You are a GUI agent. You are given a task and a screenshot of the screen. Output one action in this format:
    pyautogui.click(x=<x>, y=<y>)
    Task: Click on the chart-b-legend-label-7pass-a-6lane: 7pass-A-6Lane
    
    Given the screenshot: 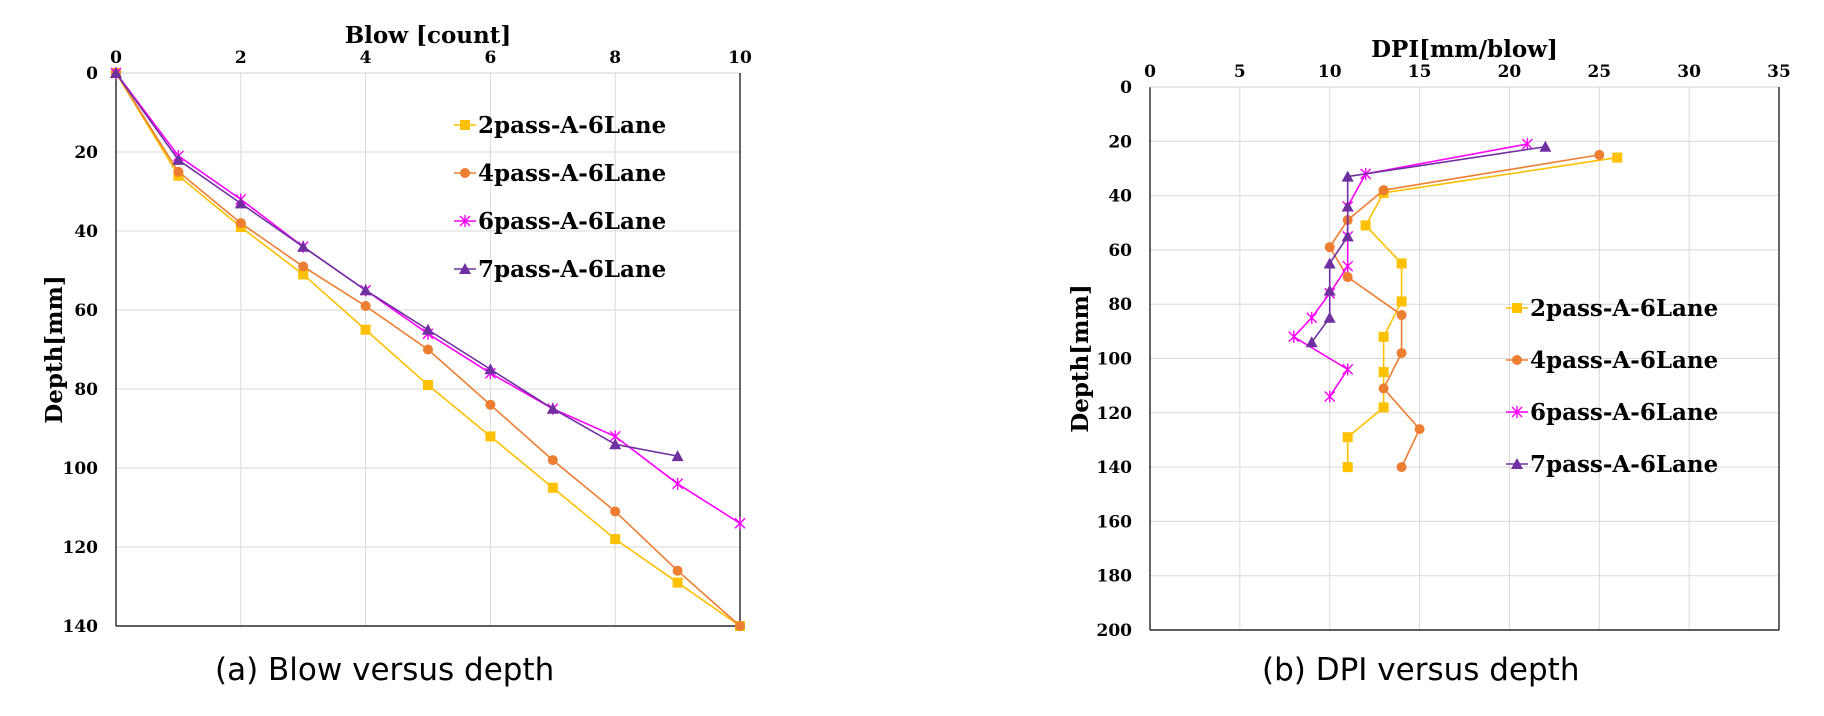 What is the action you would take?
    pyautogui.click(x=1624, y=464)
    